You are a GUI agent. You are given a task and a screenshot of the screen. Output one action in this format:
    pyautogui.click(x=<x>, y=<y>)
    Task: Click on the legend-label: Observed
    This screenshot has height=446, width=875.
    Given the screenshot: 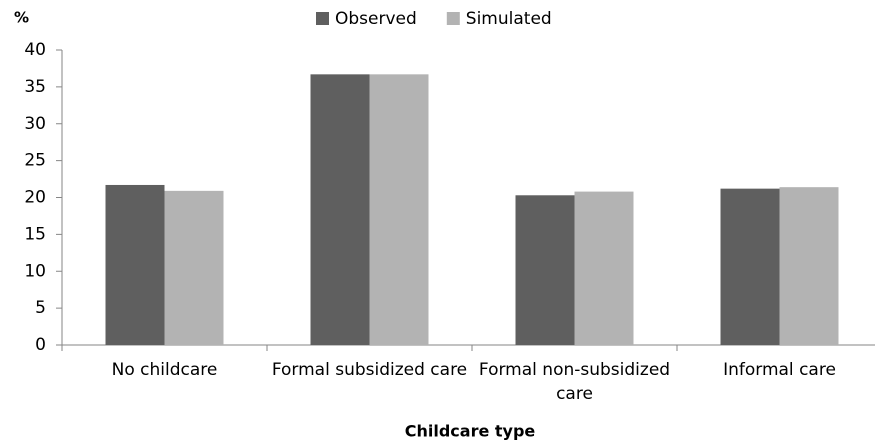 What is the action you would take?
    pyautogui.click(x=376, y=19)
    